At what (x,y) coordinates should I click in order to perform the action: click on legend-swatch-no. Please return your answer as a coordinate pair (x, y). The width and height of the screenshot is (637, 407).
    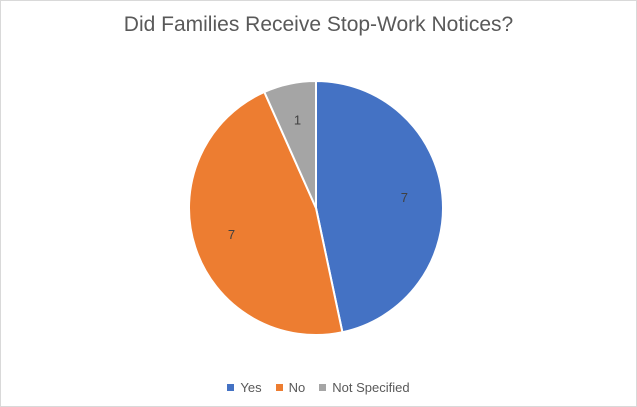
    Looking at the image, I should click on (279, 387).